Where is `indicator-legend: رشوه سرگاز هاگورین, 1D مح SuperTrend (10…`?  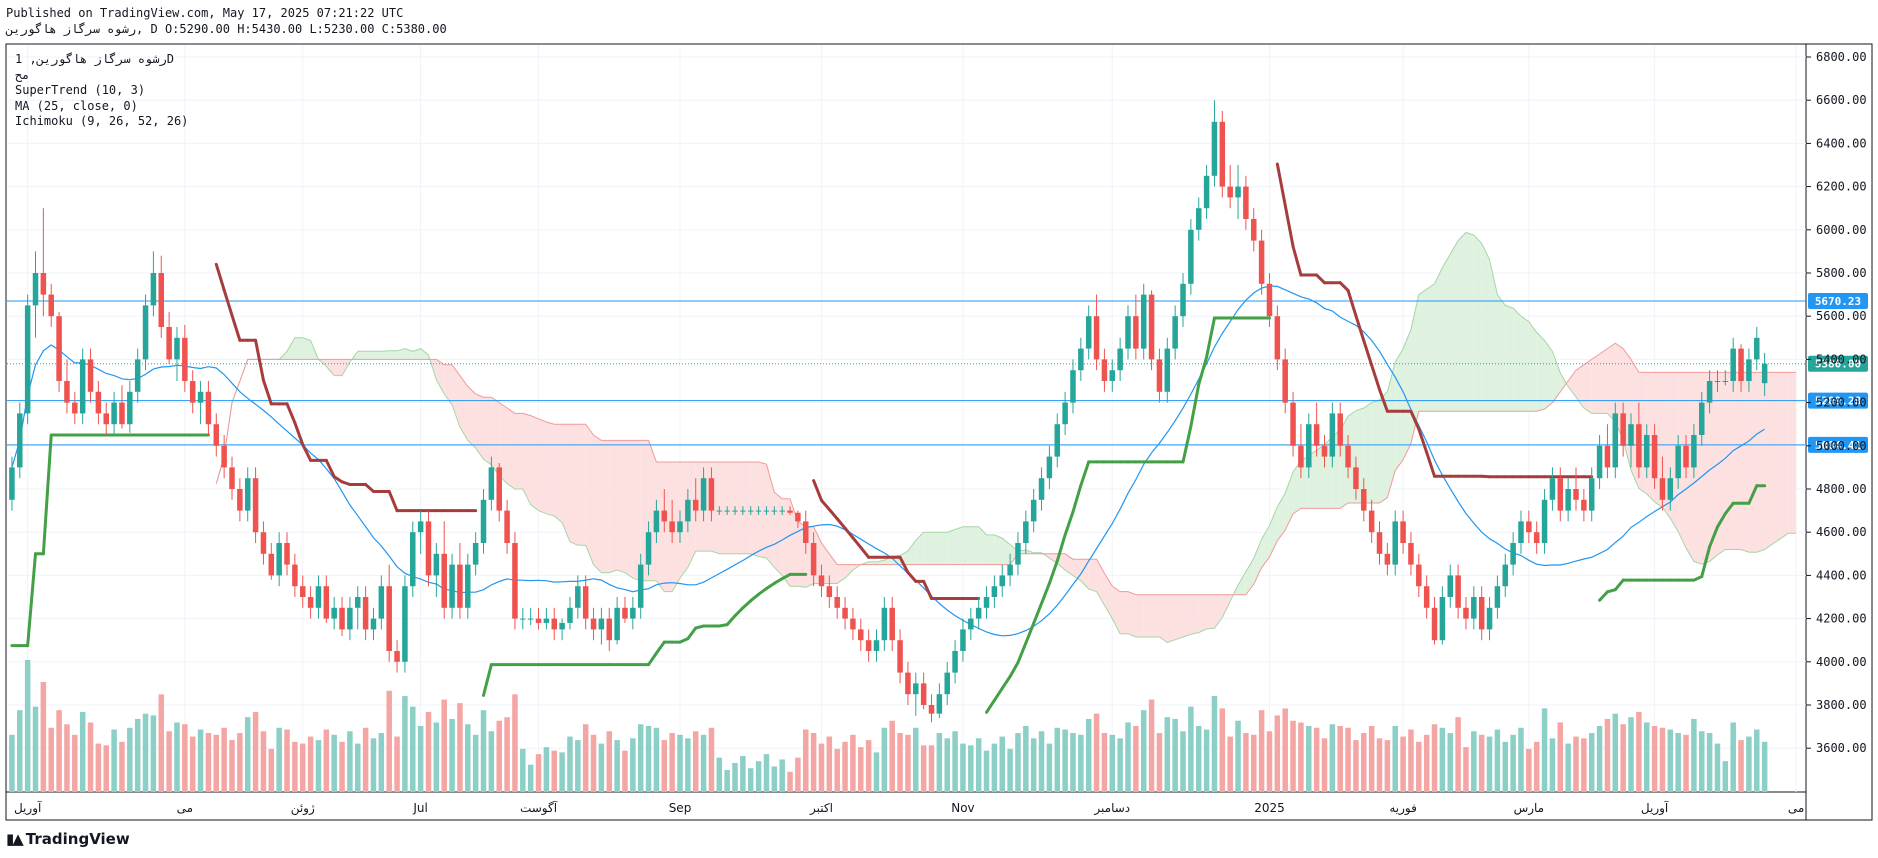 indicator-legend: رشوه سرگاز هاگورین, 1D مح SuperTrend (10… is located at coordinates (101, 91).